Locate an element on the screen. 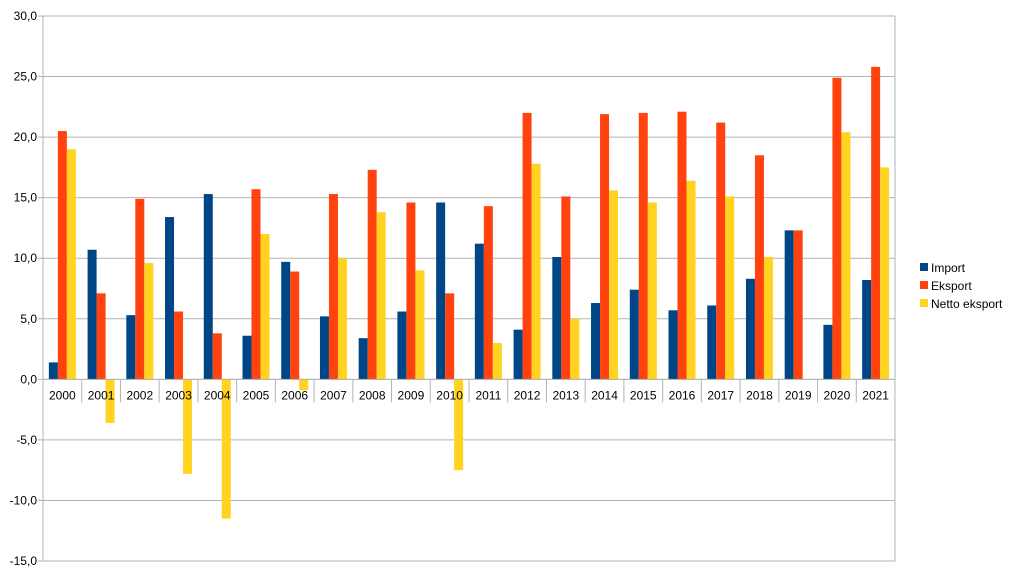  x-tick-label: 2003 is located at coordinates (178, 395).